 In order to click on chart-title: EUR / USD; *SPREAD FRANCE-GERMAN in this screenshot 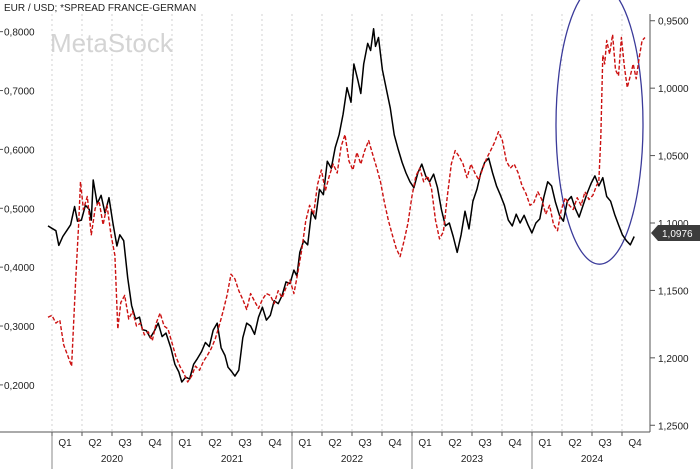, I will do `click(100, 8)`.